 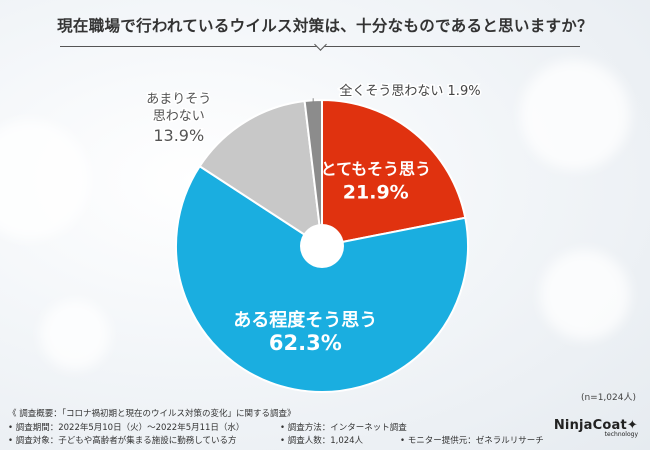 What do you see at coordinates (621, 434) in the screenshot?
I see `logo-subtext: technology` at bounding box center [621, 434].